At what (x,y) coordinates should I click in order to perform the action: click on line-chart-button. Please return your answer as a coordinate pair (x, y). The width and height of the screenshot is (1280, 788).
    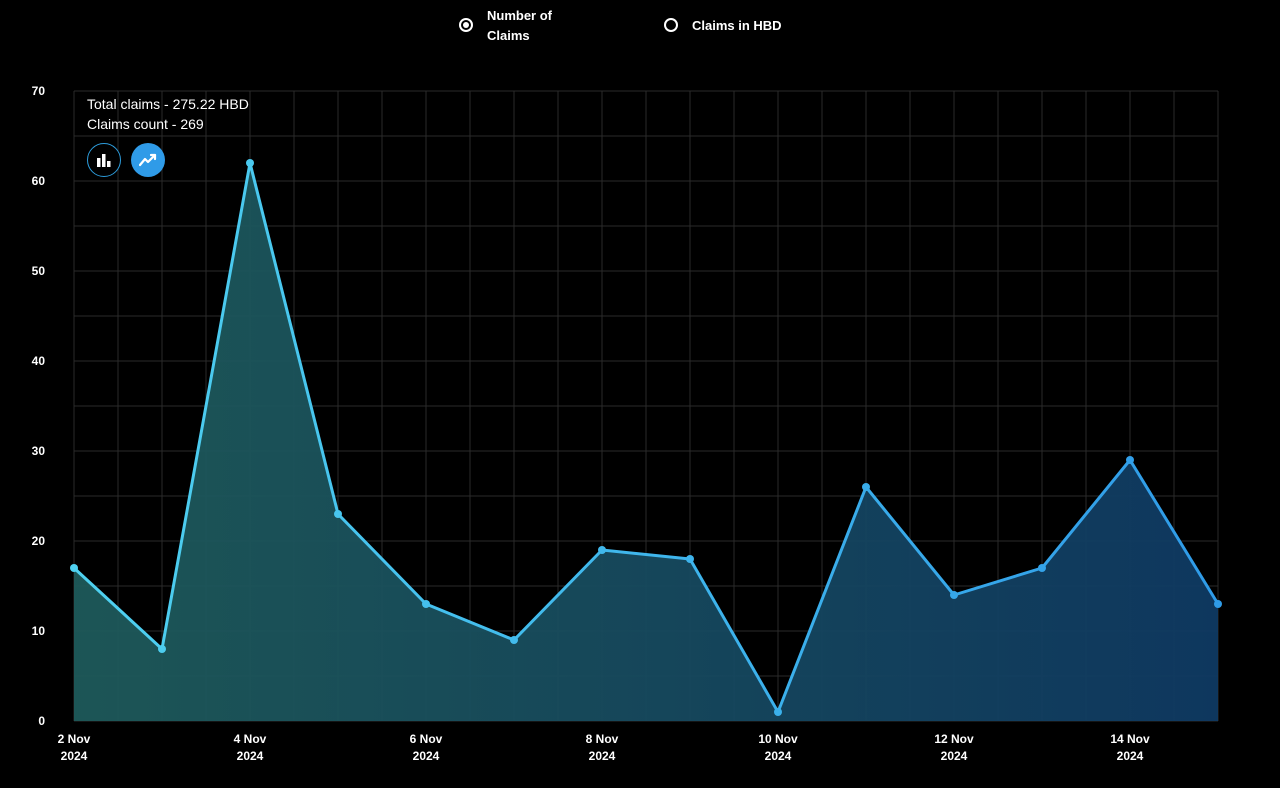
    Looking at the image, I should click on (148, 160).